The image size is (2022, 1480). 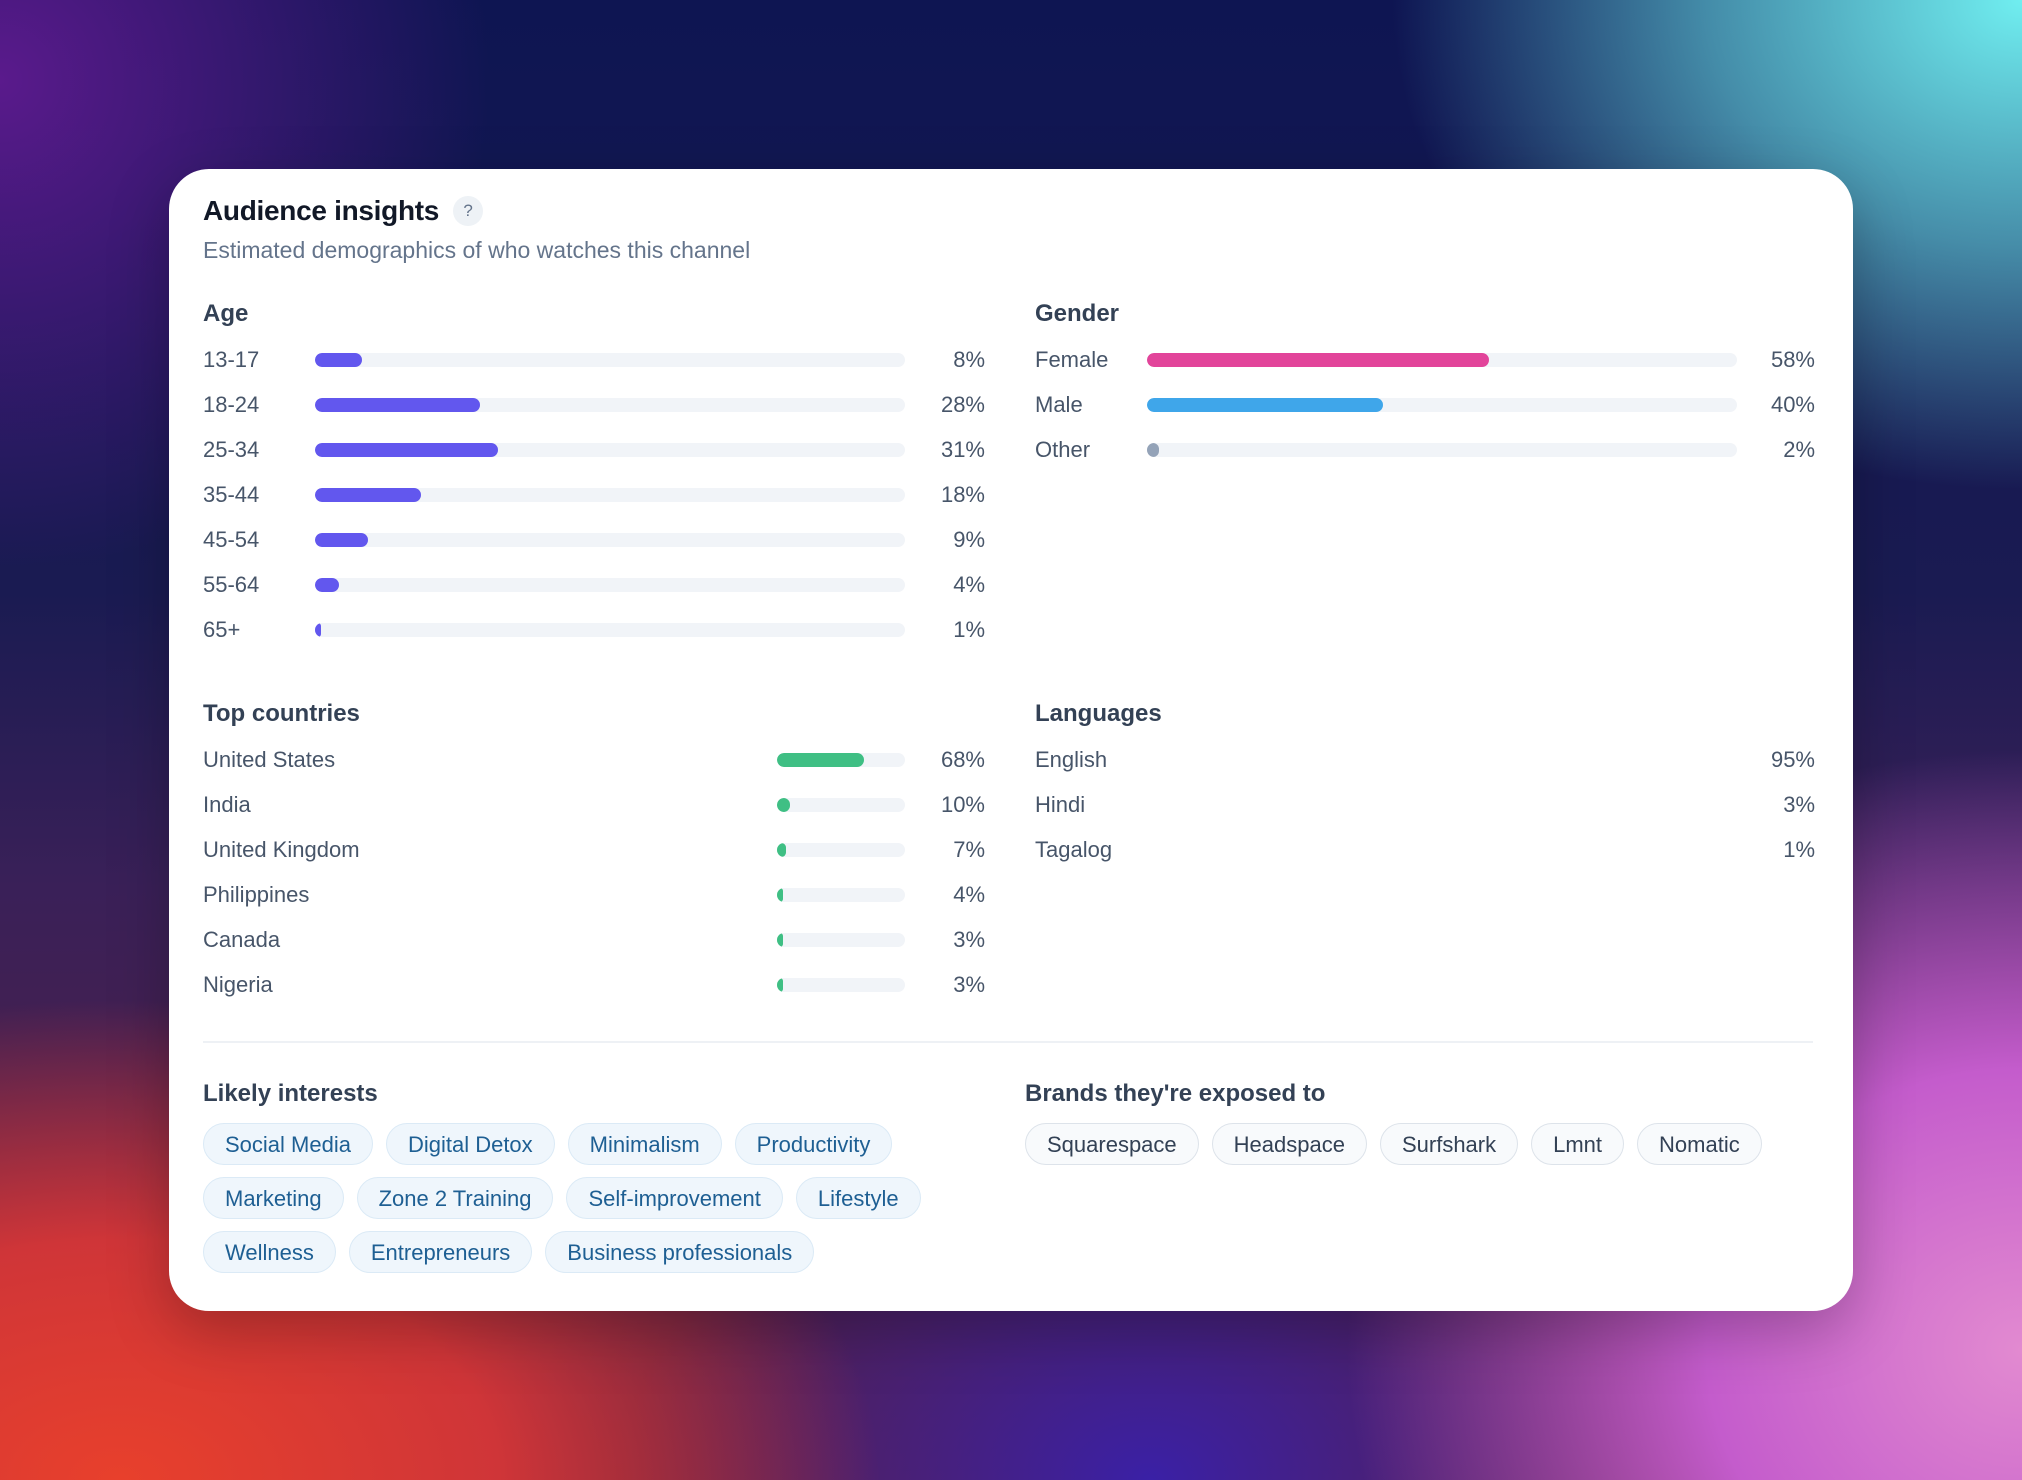 I want to click on countries-label: Philippines, so click(x=256, y=894).